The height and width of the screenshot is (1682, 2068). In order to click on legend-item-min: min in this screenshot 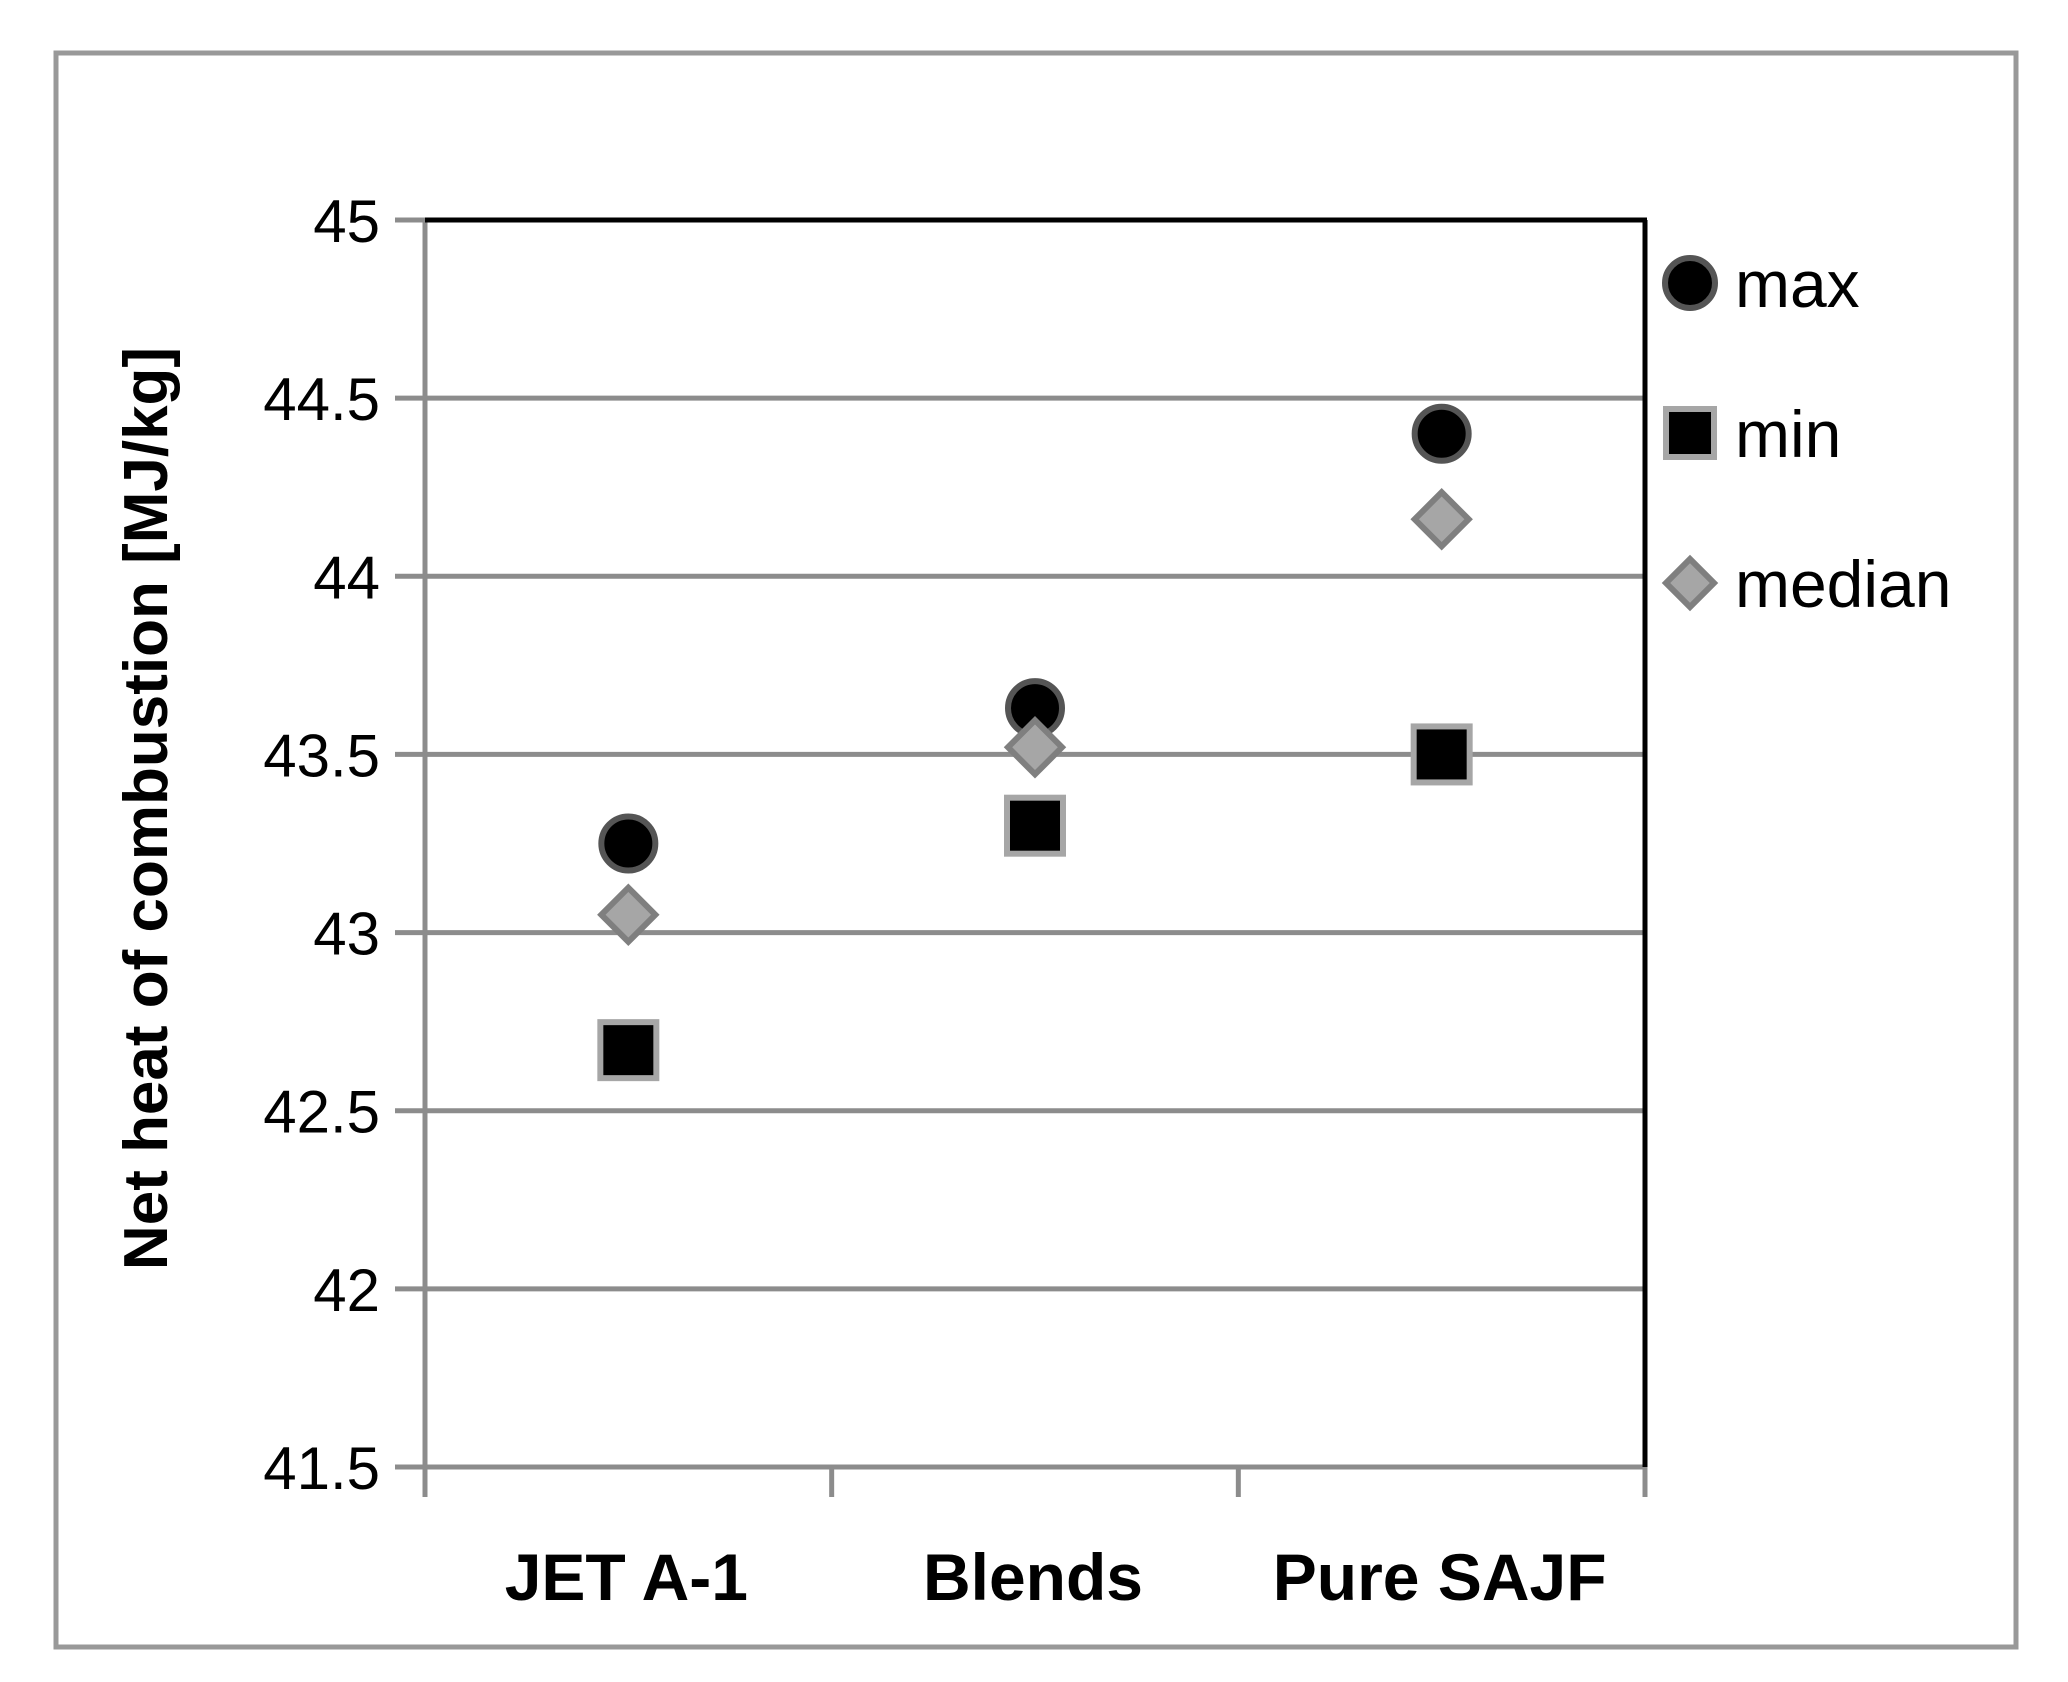, I will do `click(1752, 434)`.